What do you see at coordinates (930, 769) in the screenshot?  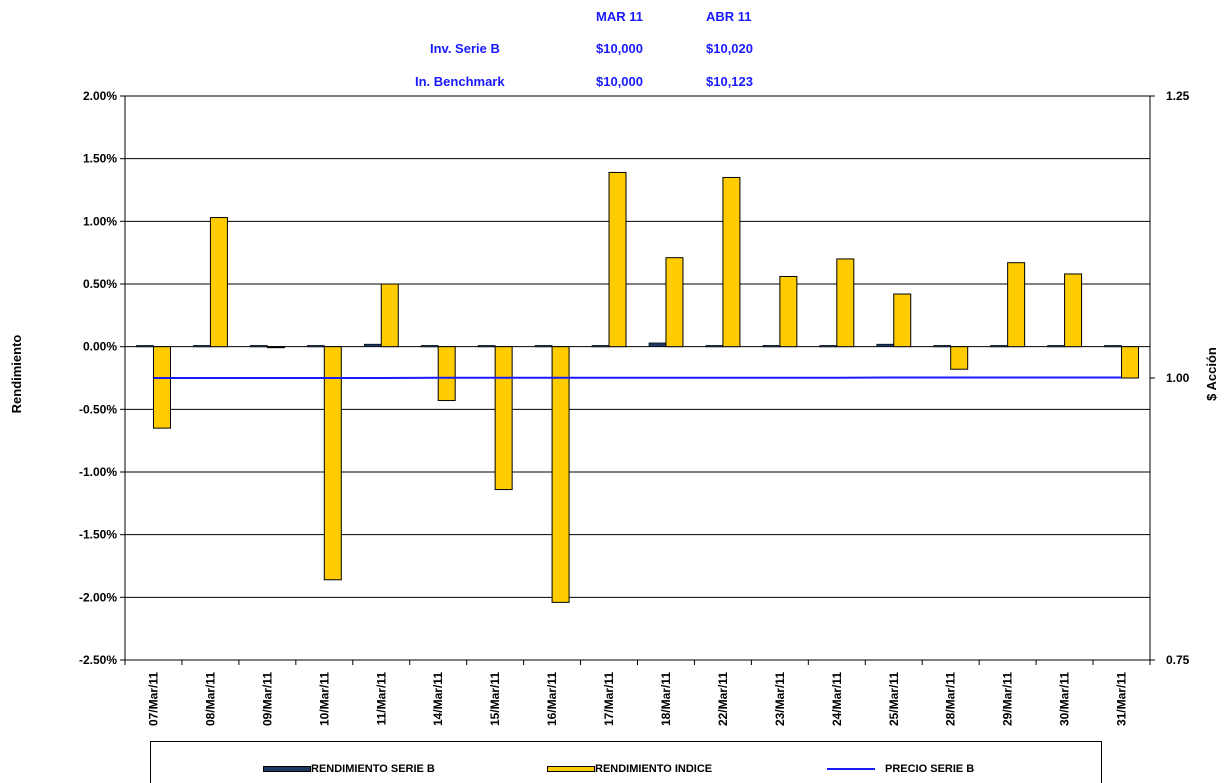 I see `legend-label-precio: PRECIO SERIE B` at bounding box center [930, 769].